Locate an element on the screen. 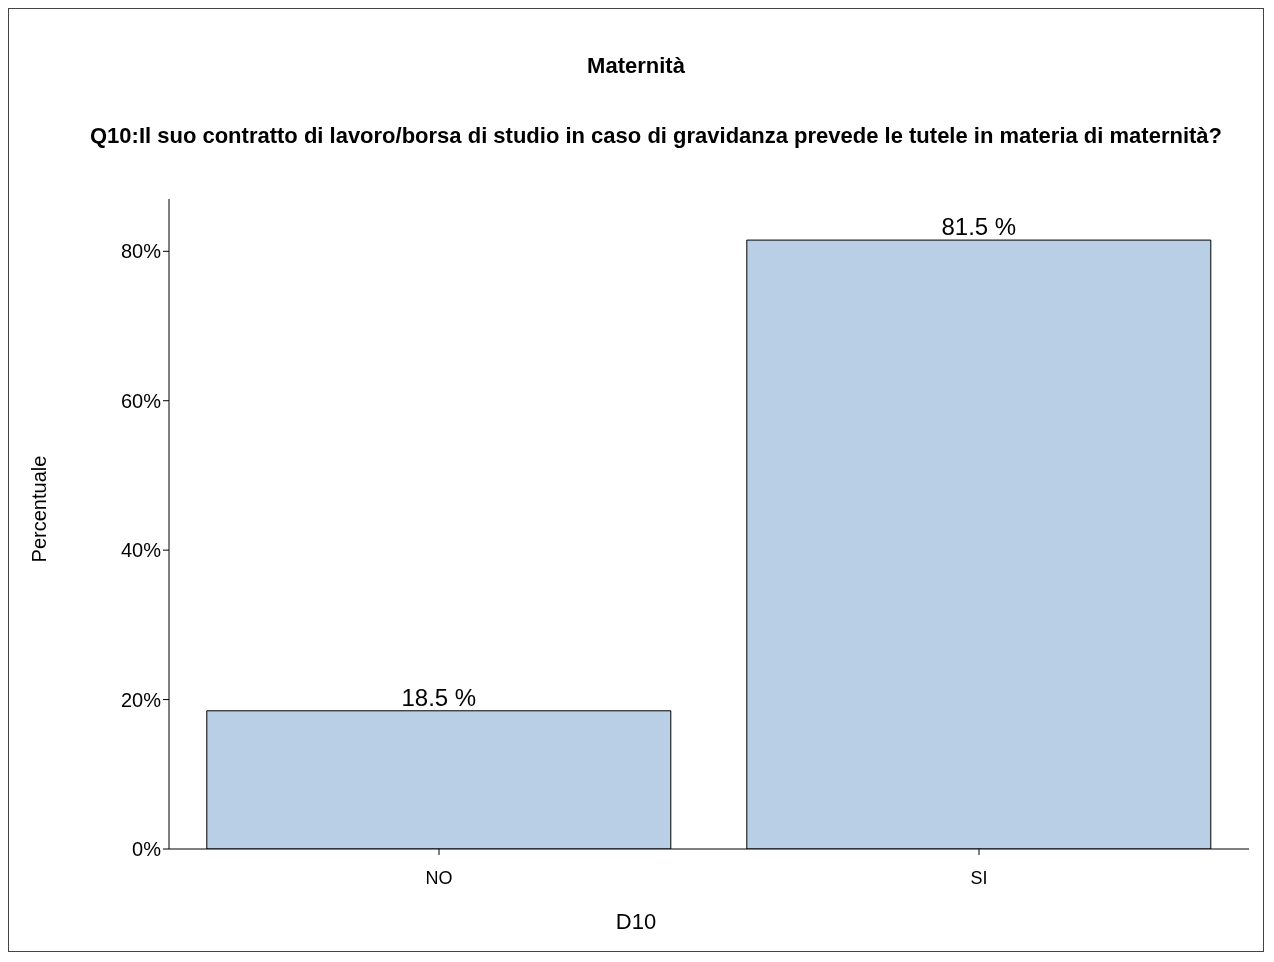 This screenshot has height=962, width=1274. chart-title: Maternità is located at coordinates (636, 66).